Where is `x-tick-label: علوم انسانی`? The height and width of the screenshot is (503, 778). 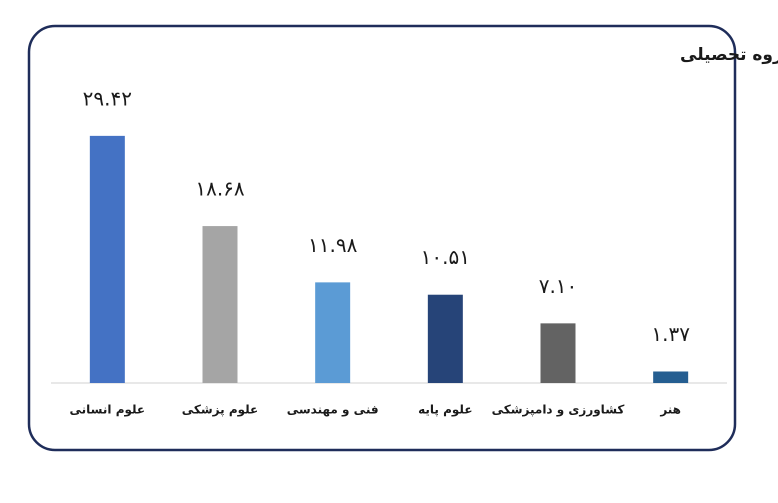
x-tick-label: علوم انسانی is located at coordinates (108, 410).